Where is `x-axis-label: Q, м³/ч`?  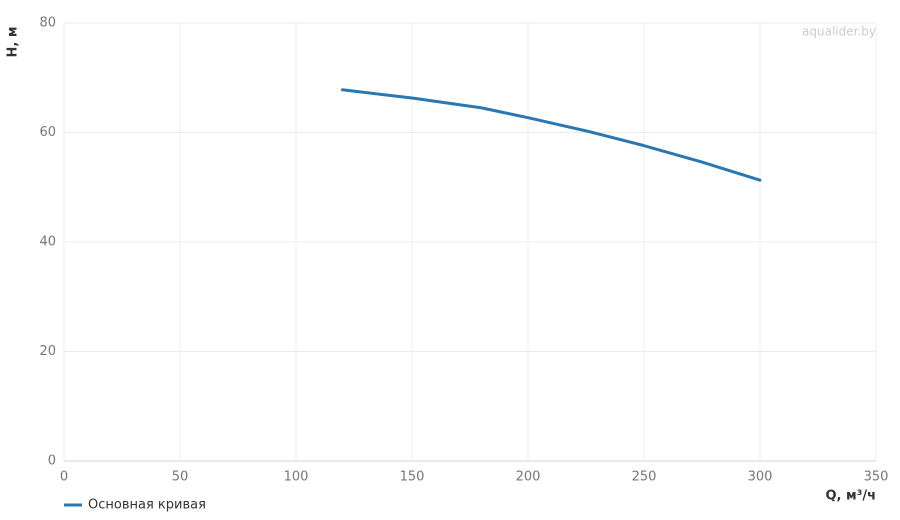 x-axis-label: Q, м³/ч is located at coordinates (850, 496).